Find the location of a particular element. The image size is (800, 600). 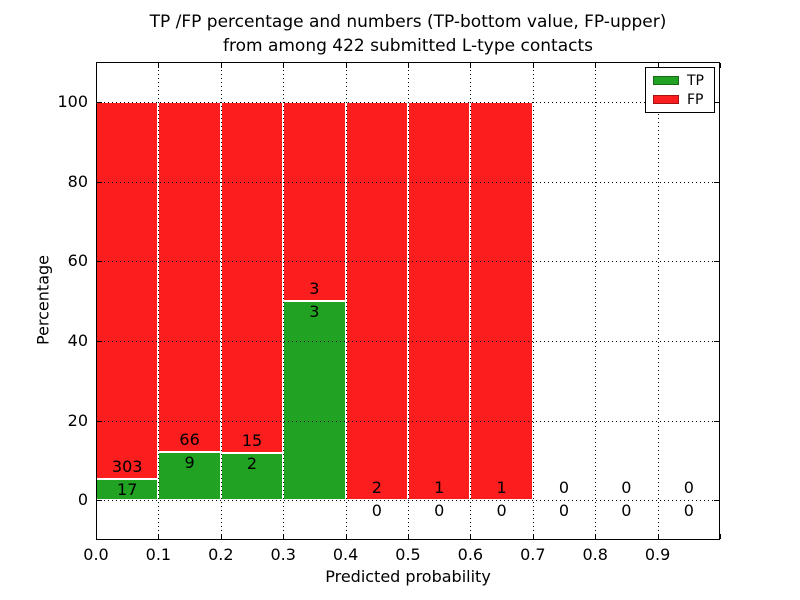

y-tick-label: 100 is located at coordinates (72, 101).